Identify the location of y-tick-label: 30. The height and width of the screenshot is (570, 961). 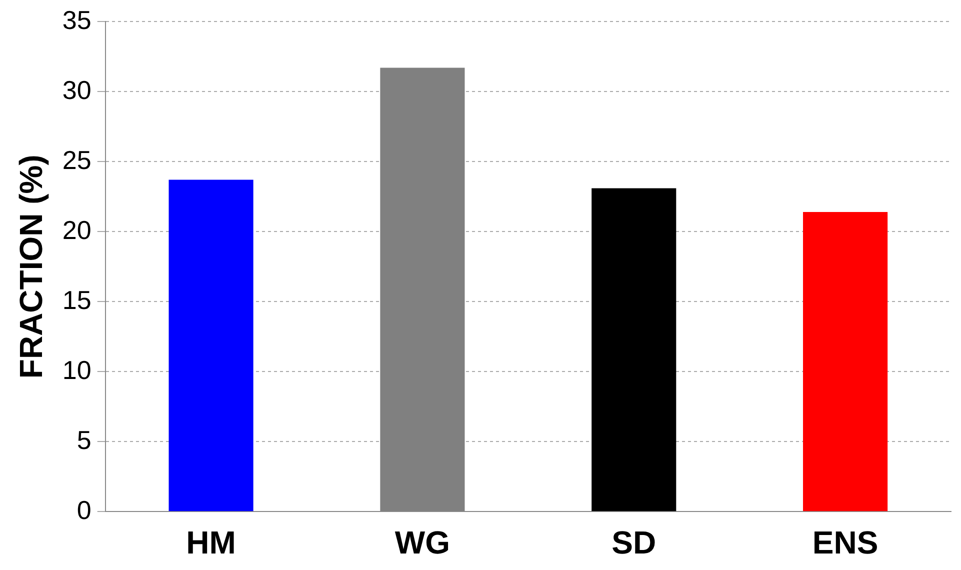
(77, 89).